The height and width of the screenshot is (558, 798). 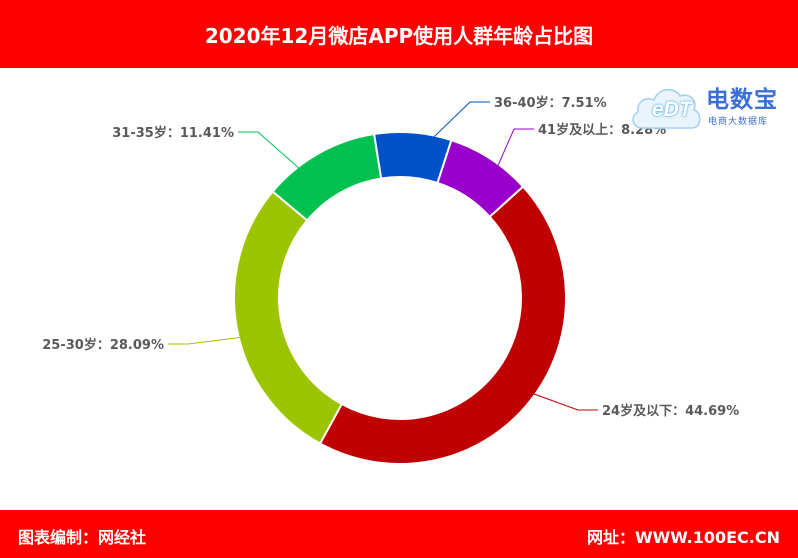 I want to click on title-banner: 2020年12月微店APP使用人群年龄占比图, so click(x=399, y=34).